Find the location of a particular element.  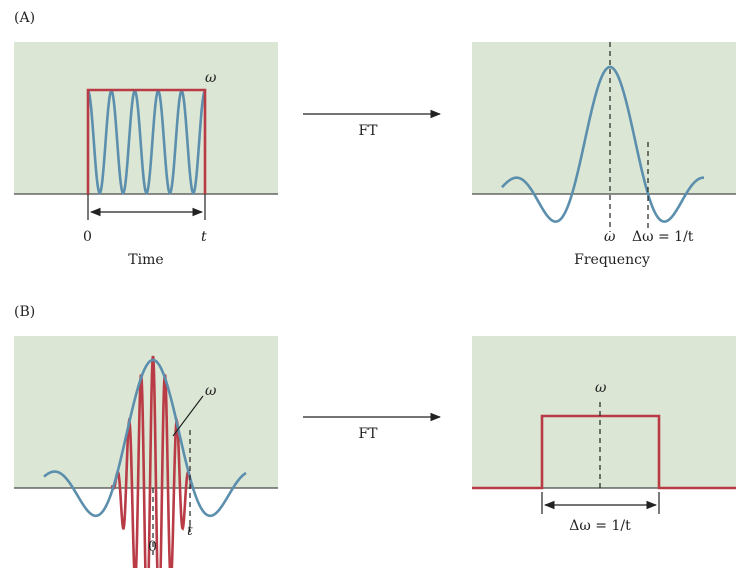

oscillating-wave is located at coordinates (146, 142).